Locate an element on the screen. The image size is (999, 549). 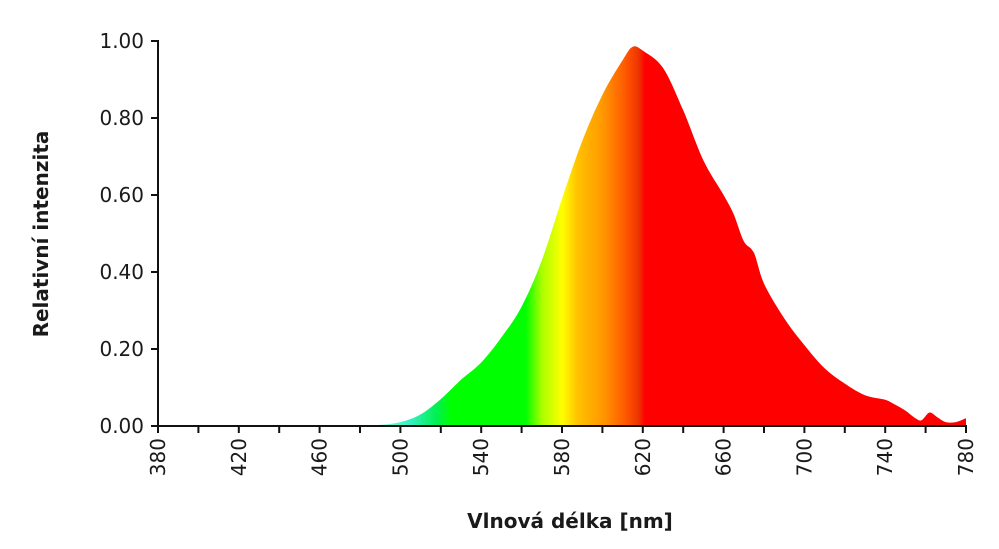
y-tick-label: 0.20 is located at coordinates (121, 349).